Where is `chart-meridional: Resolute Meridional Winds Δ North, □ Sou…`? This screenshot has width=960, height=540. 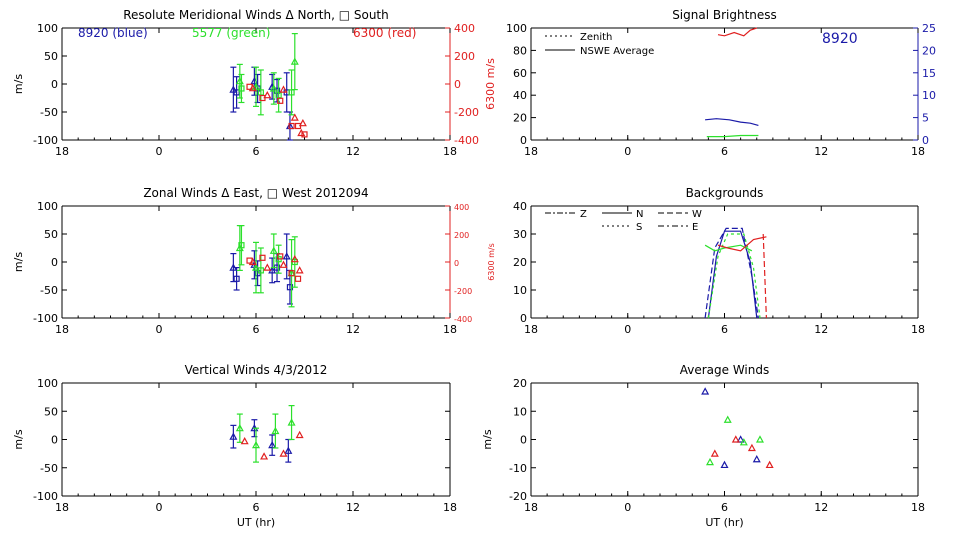
chart-meridional: Resolute Meridional Winds Δ North, □ Sou… is located at coordinates (254, 83).